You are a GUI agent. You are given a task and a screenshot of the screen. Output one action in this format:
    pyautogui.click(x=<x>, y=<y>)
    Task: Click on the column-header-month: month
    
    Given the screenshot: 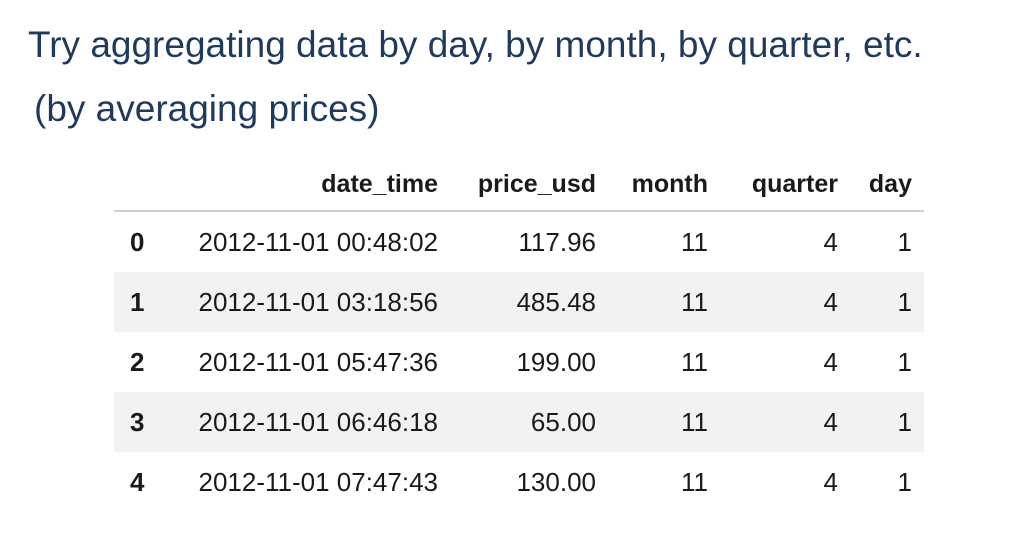 What is the action you would take?
    pyautogui.click(x=669, y=183)
    